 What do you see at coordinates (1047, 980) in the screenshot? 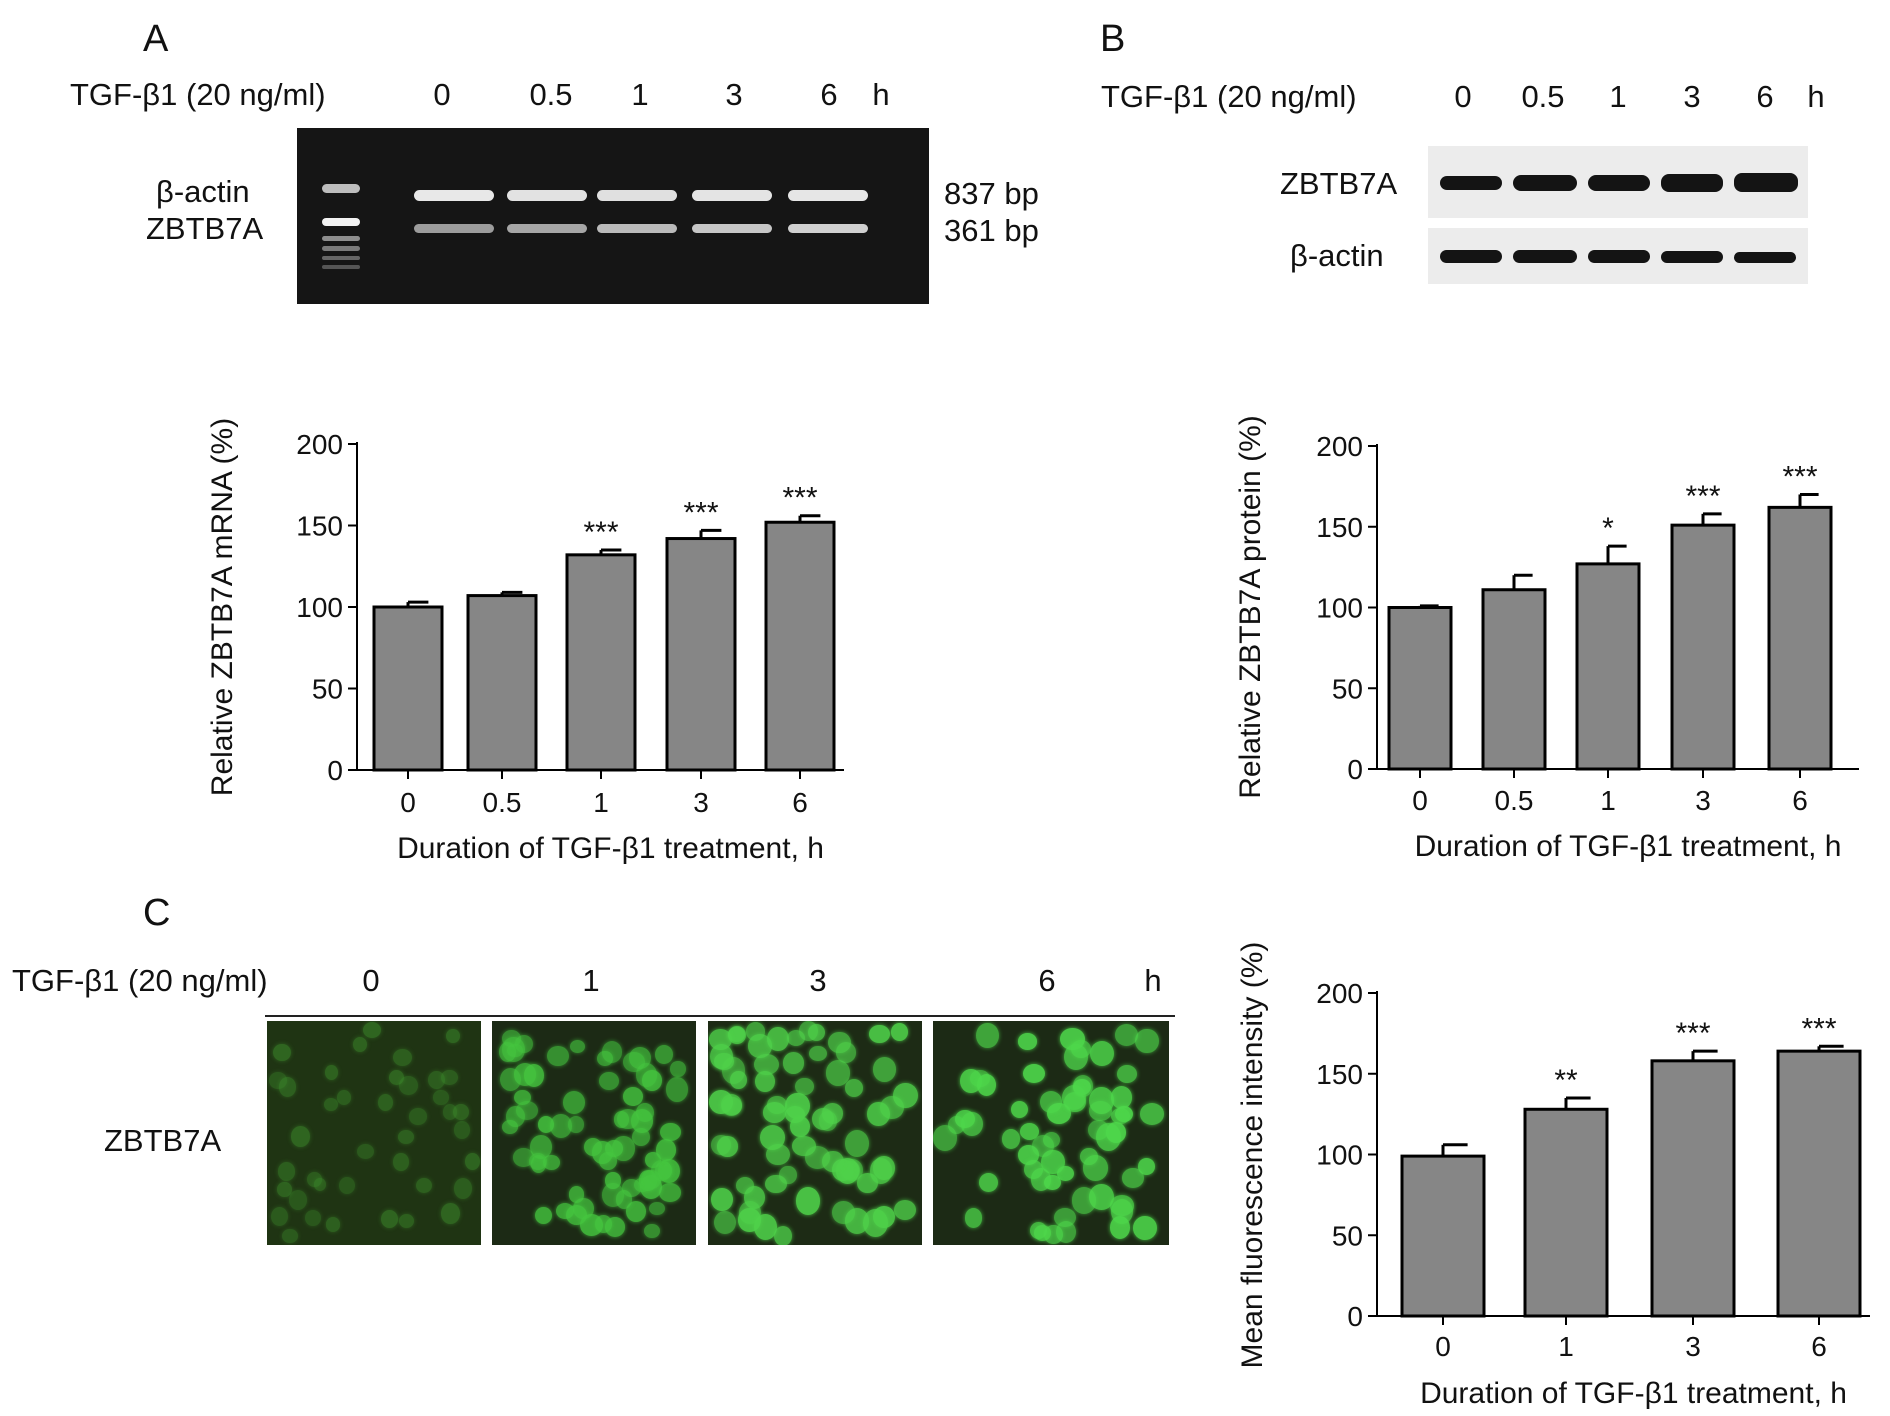
I see `panel-c-lane-label: 6` at bounding box center [1047, 980].